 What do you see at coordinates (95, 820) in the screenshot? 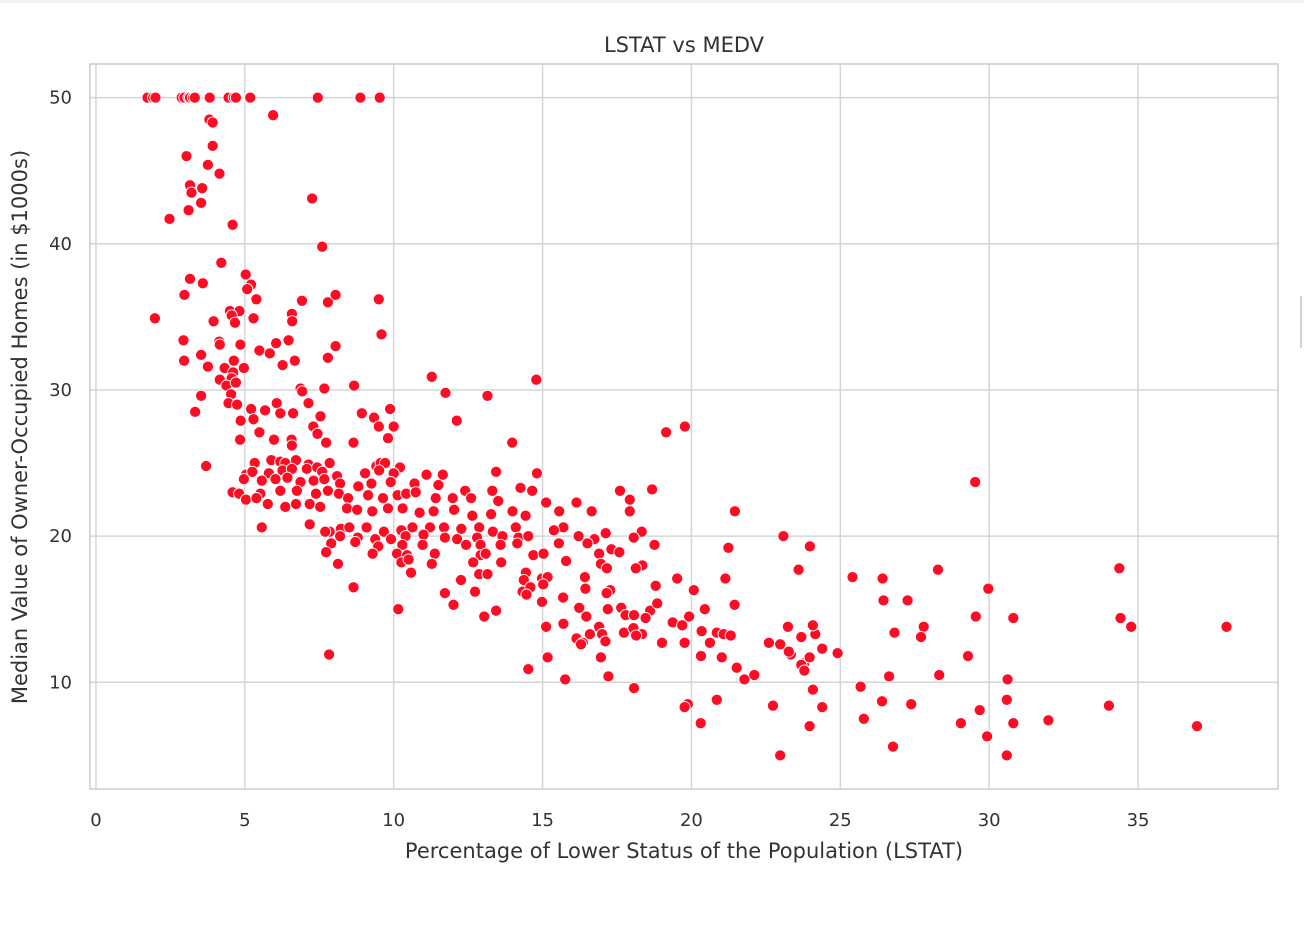
I see `x-tick-label: 0` at bounding box center [95, 820].